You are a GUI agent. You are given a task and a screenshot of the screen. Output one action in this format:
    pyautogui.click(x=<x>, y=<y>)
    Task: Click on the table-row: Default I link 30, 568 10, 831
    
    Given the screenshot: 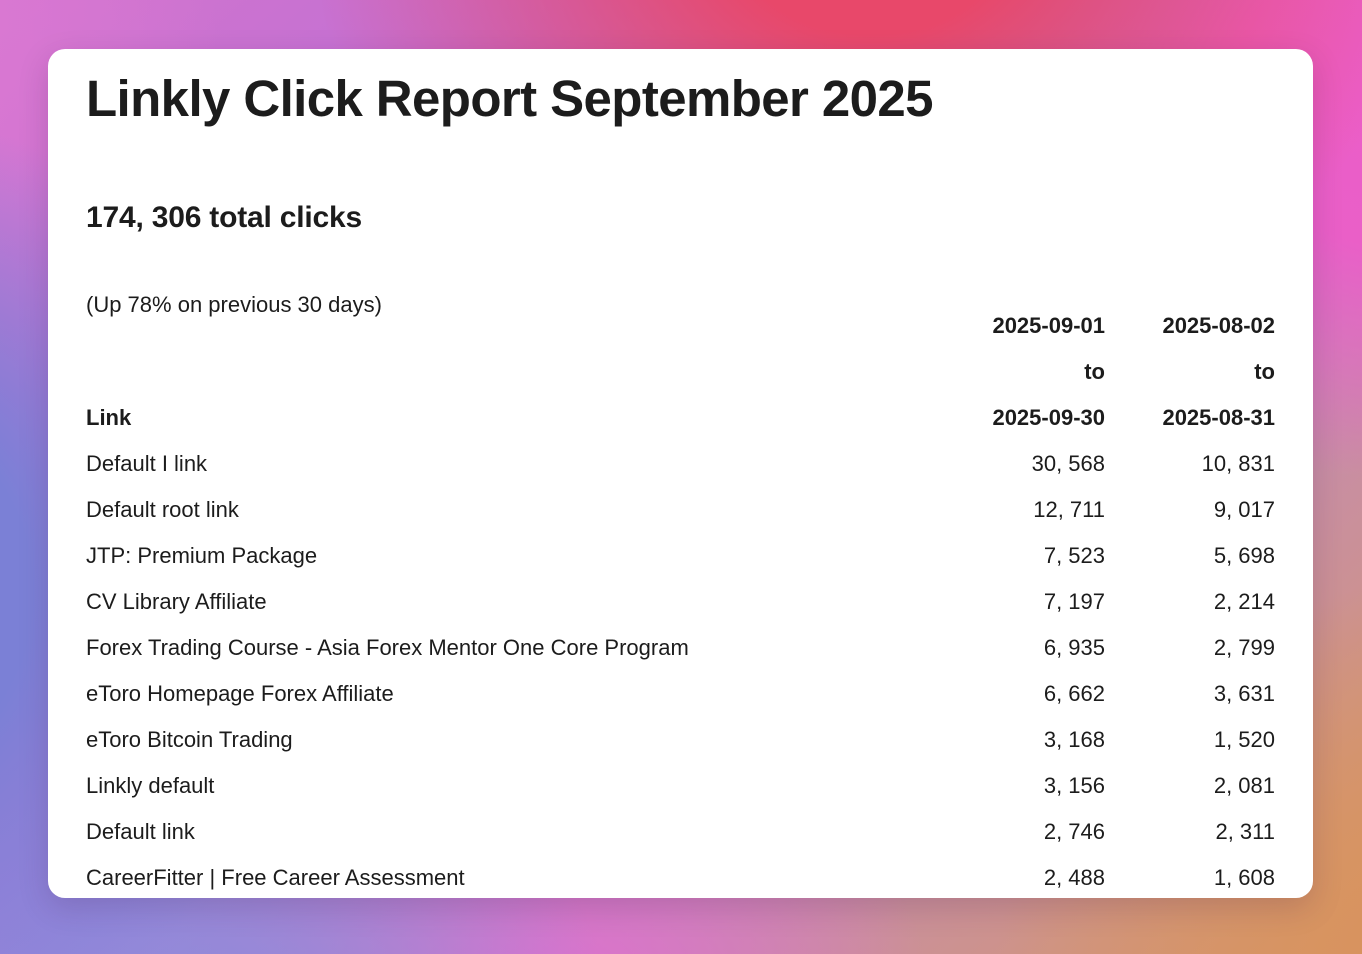 What is the action you would take?
    pyautogui.click(x=680, y=464)
    